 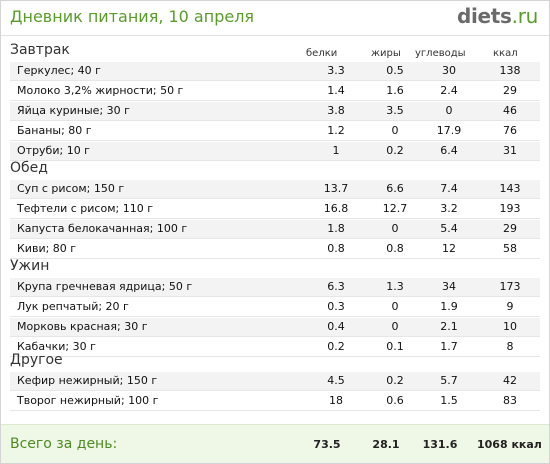 I want to click on food-name: Молоко 3,2% жирности; 50 г, so click(x=100, y=90).